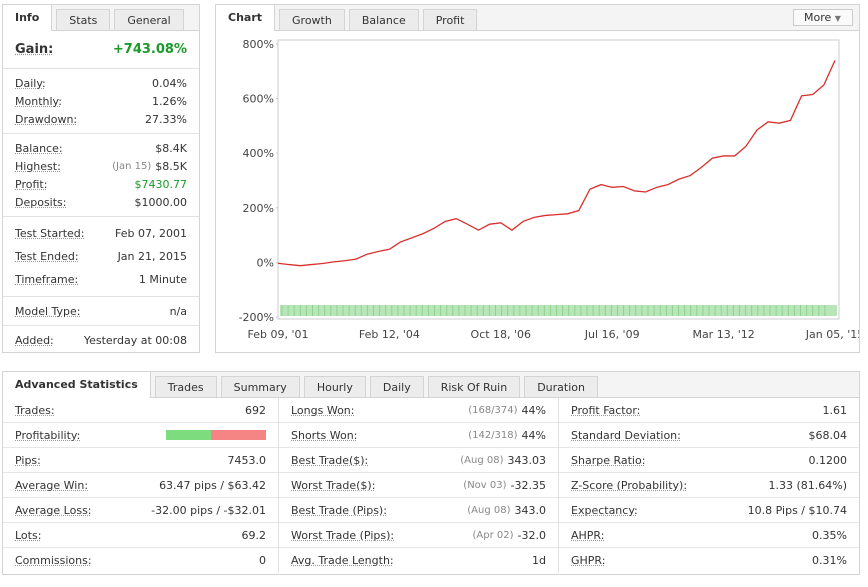 This screenshot has height=587, width=868. What do you see at coordinates (77, 385) in the screenshot?
I see `tab: Advanced Statistics` at bounding box center [77, 385].